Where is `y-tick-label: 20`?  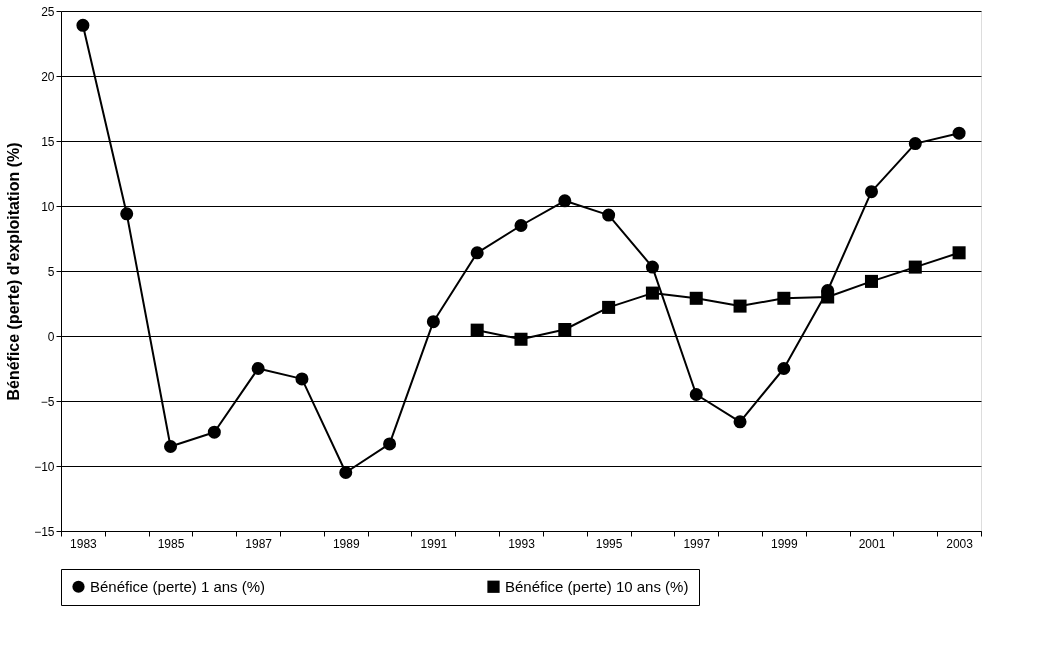 y-tick-label: 20 is located at coordinates (48, 76).